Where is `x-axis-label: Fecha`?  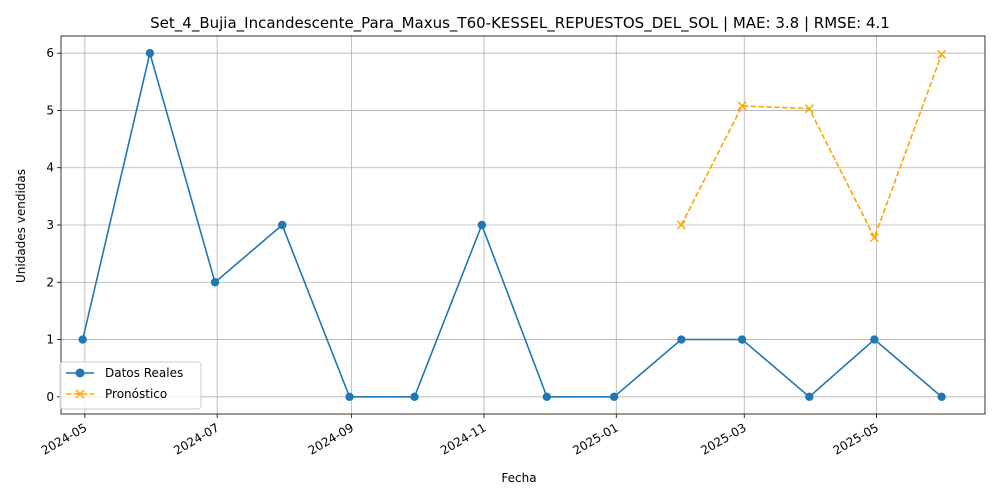
x-axis-label: Fecha is located at coordinates (518, 478).